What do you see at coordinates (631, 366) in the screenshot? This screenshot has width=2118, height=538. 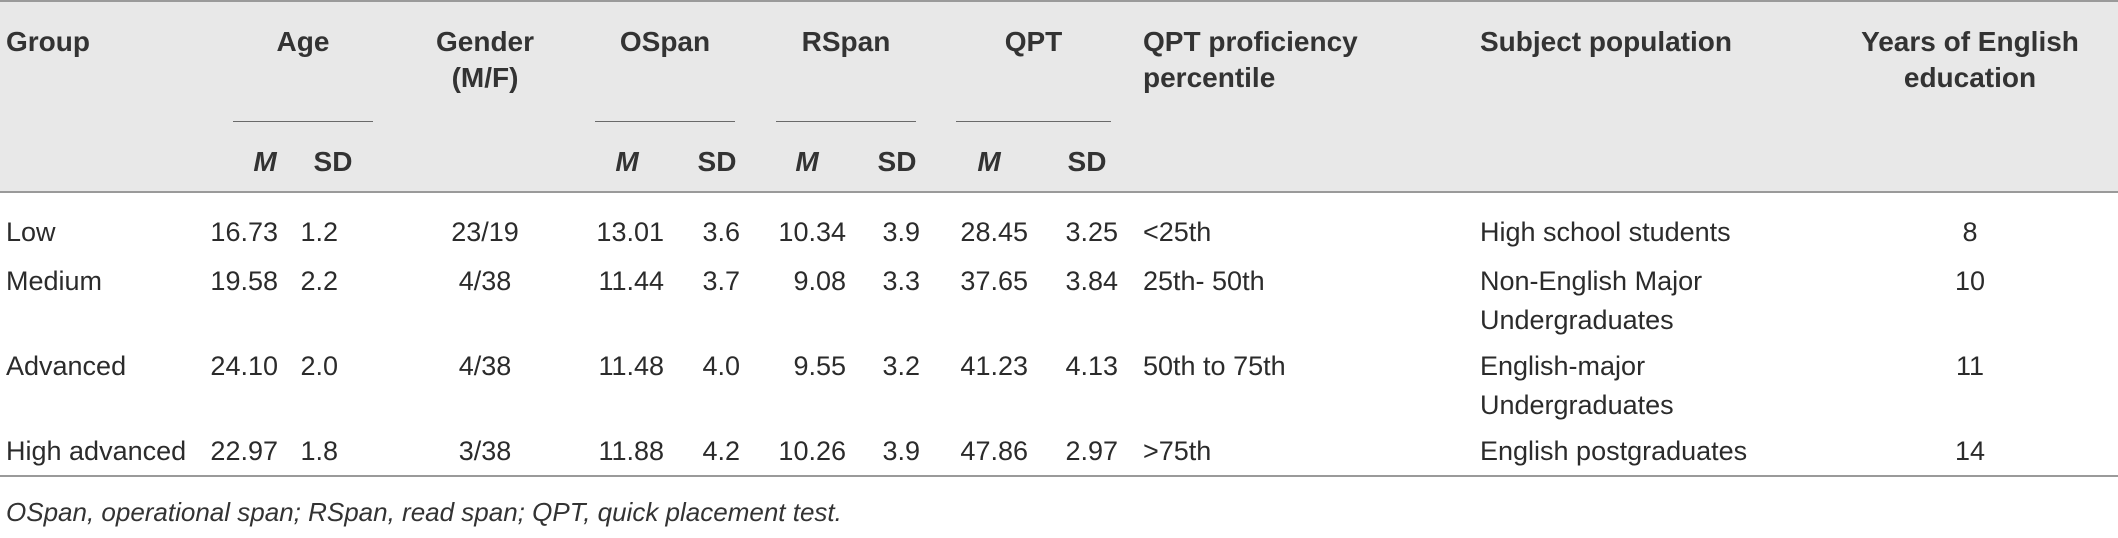 I see `cell-ospan-m: 11.48` at bounding box center [631, 366].